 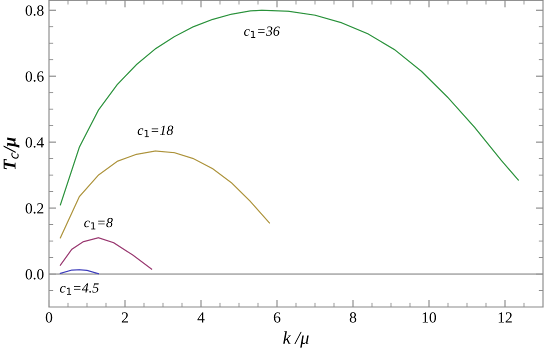 I want to click on x-tick-label: 2, so click(x=125, y=317).